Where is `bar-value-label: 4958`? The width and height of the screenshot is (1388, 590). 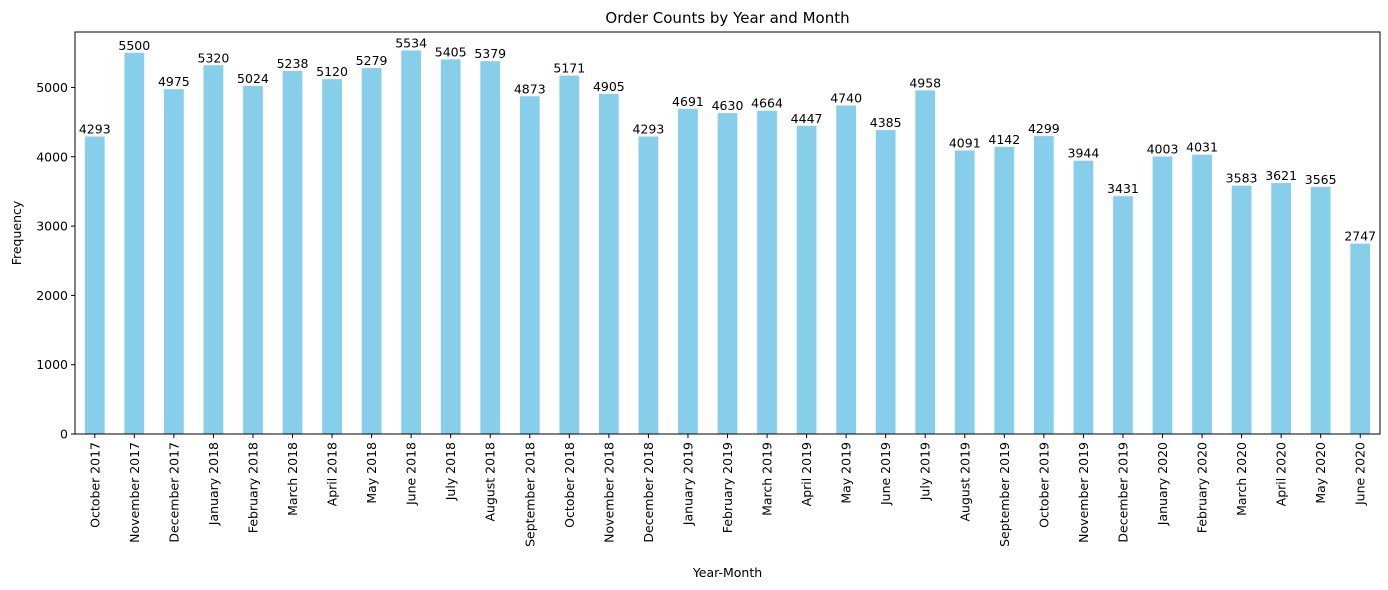
bar-value-label: 4958 is located at coordinates (925, 82).